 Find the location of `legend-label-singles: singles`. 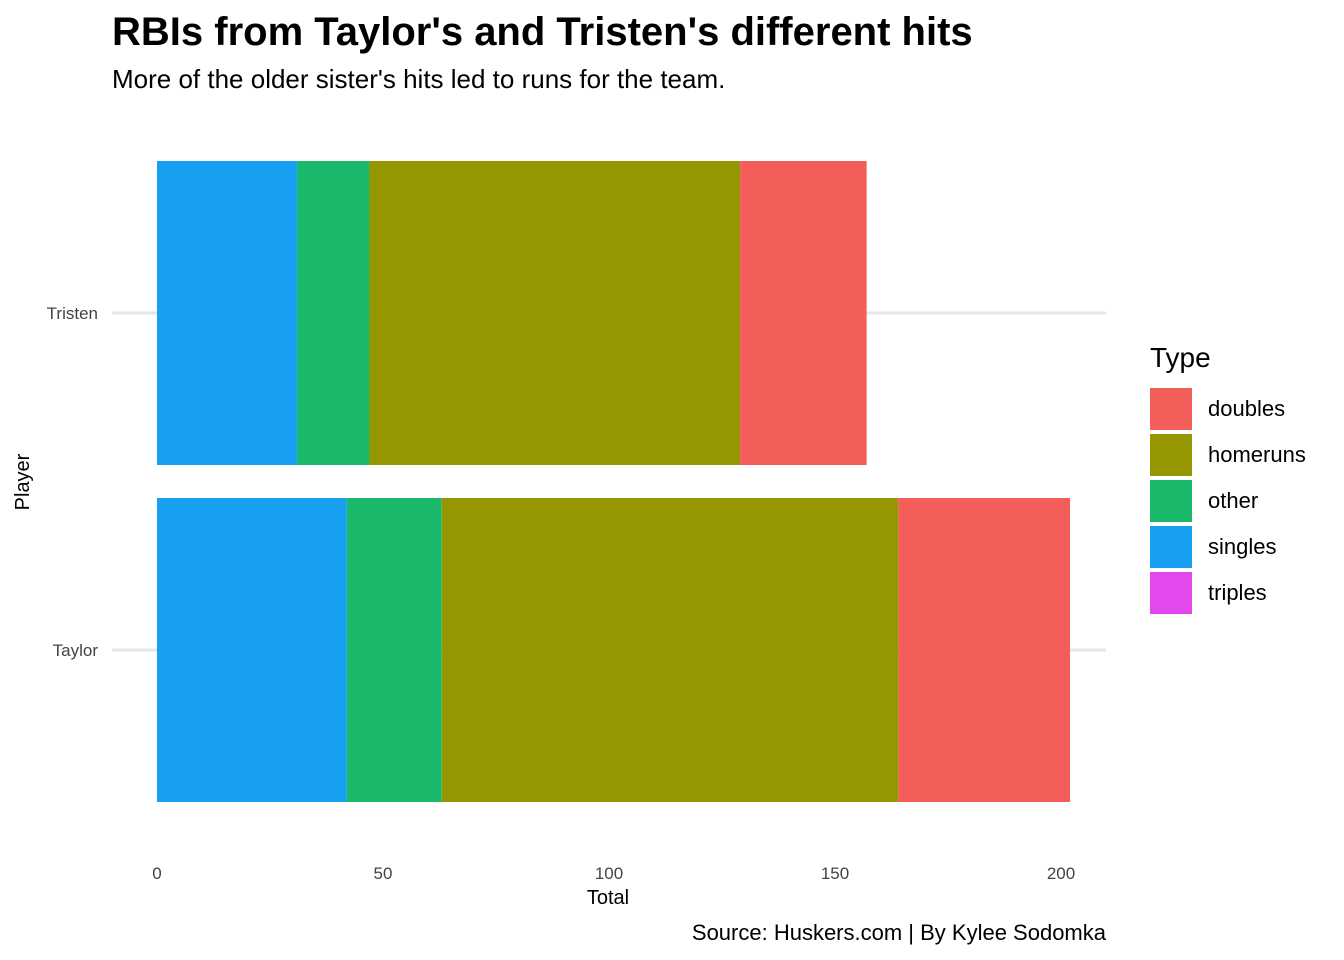

legend-label-singles: singles is located at coordinates (1242, 546).